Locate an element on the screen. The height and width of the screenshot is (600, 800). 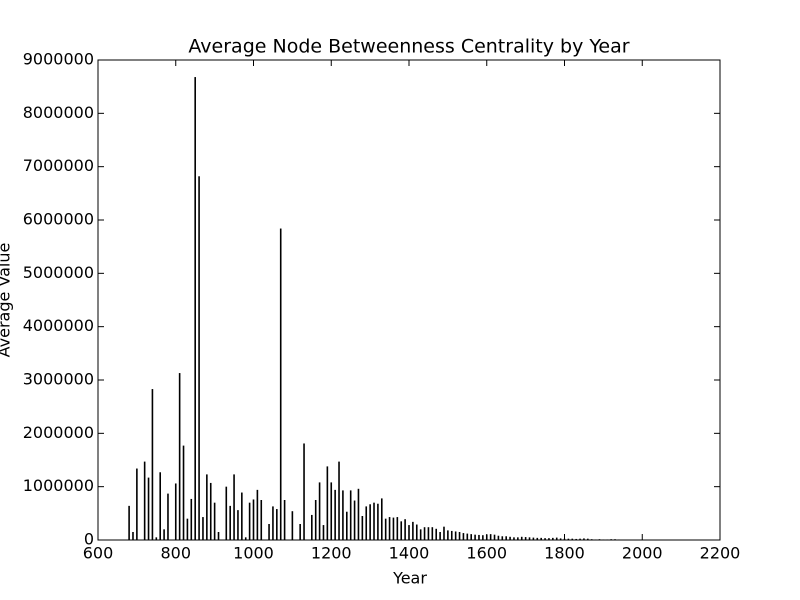
x-tick-label: 600 is located at coordinates (98, 553).